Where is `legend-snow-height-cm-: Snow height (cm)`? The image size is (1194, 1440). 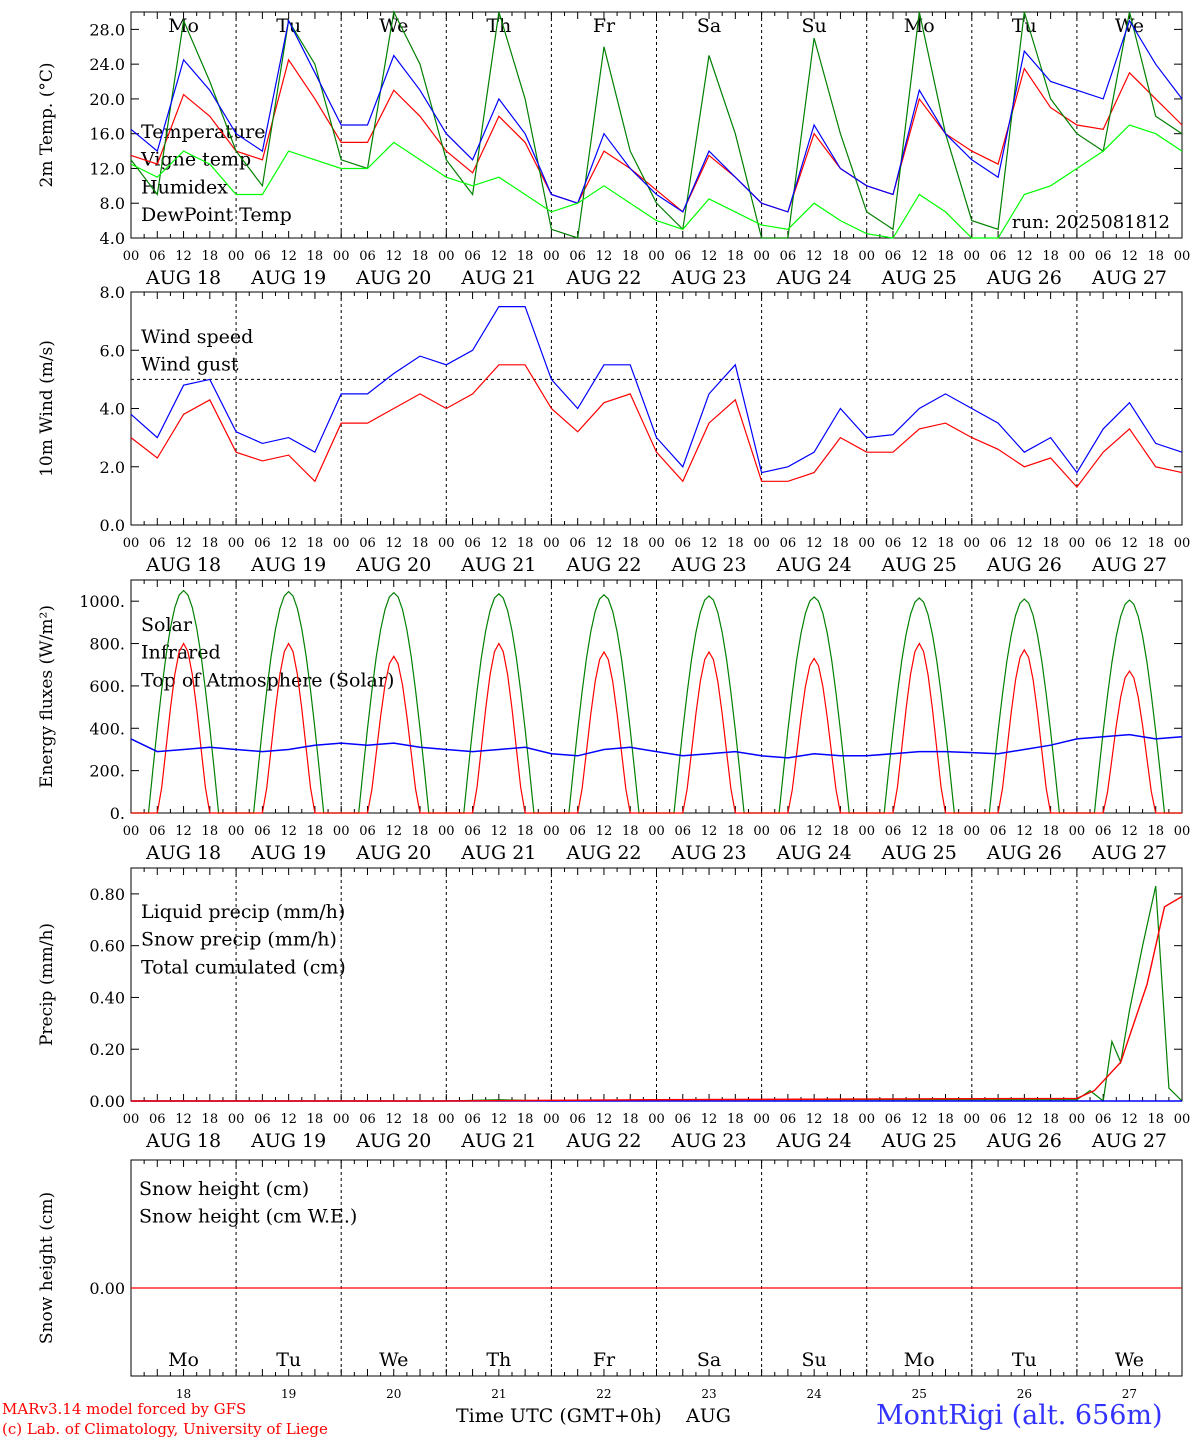 legend-snow-height-cm-: Snow height (cm) is located at coordinates (224, 1189).